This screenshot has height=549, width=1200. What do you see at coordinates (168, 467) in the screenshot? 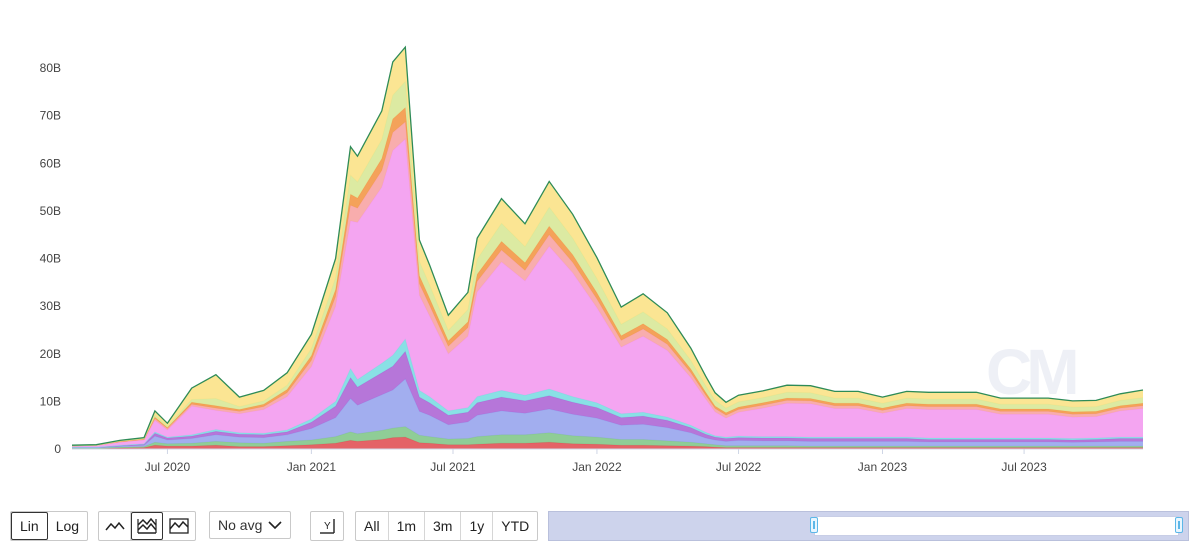
I see `x-tick-label: Jul 2020` at bounding box center [168, 467].